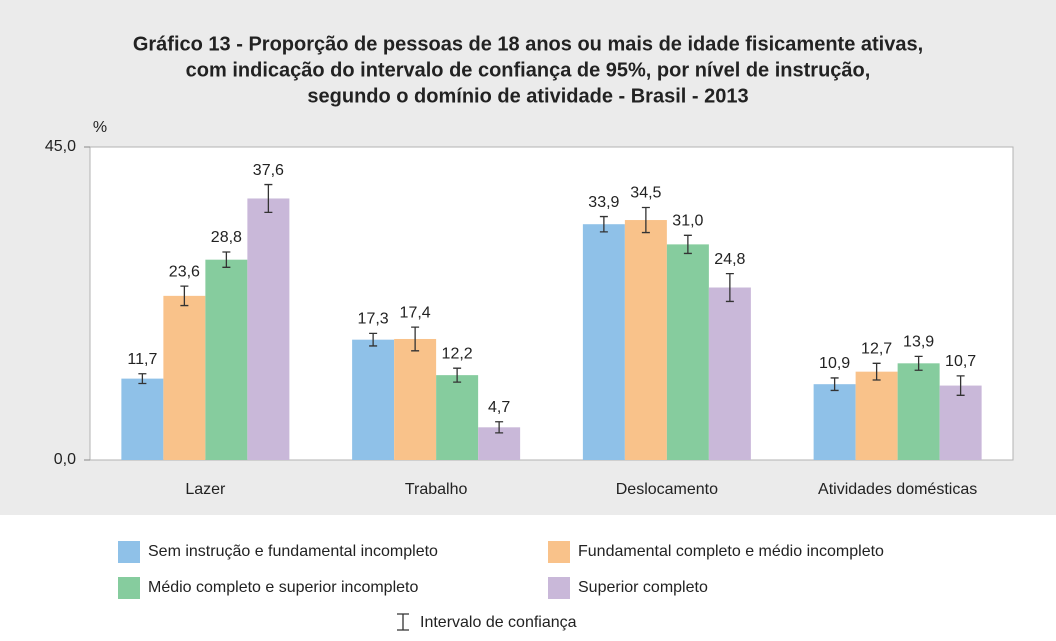 The height and width of the screenshot is (641, 1056). What do you see at coordinates (876, 349) in the screenshot?
I see `data-label: 12,7` at bounding box center [876, 349].